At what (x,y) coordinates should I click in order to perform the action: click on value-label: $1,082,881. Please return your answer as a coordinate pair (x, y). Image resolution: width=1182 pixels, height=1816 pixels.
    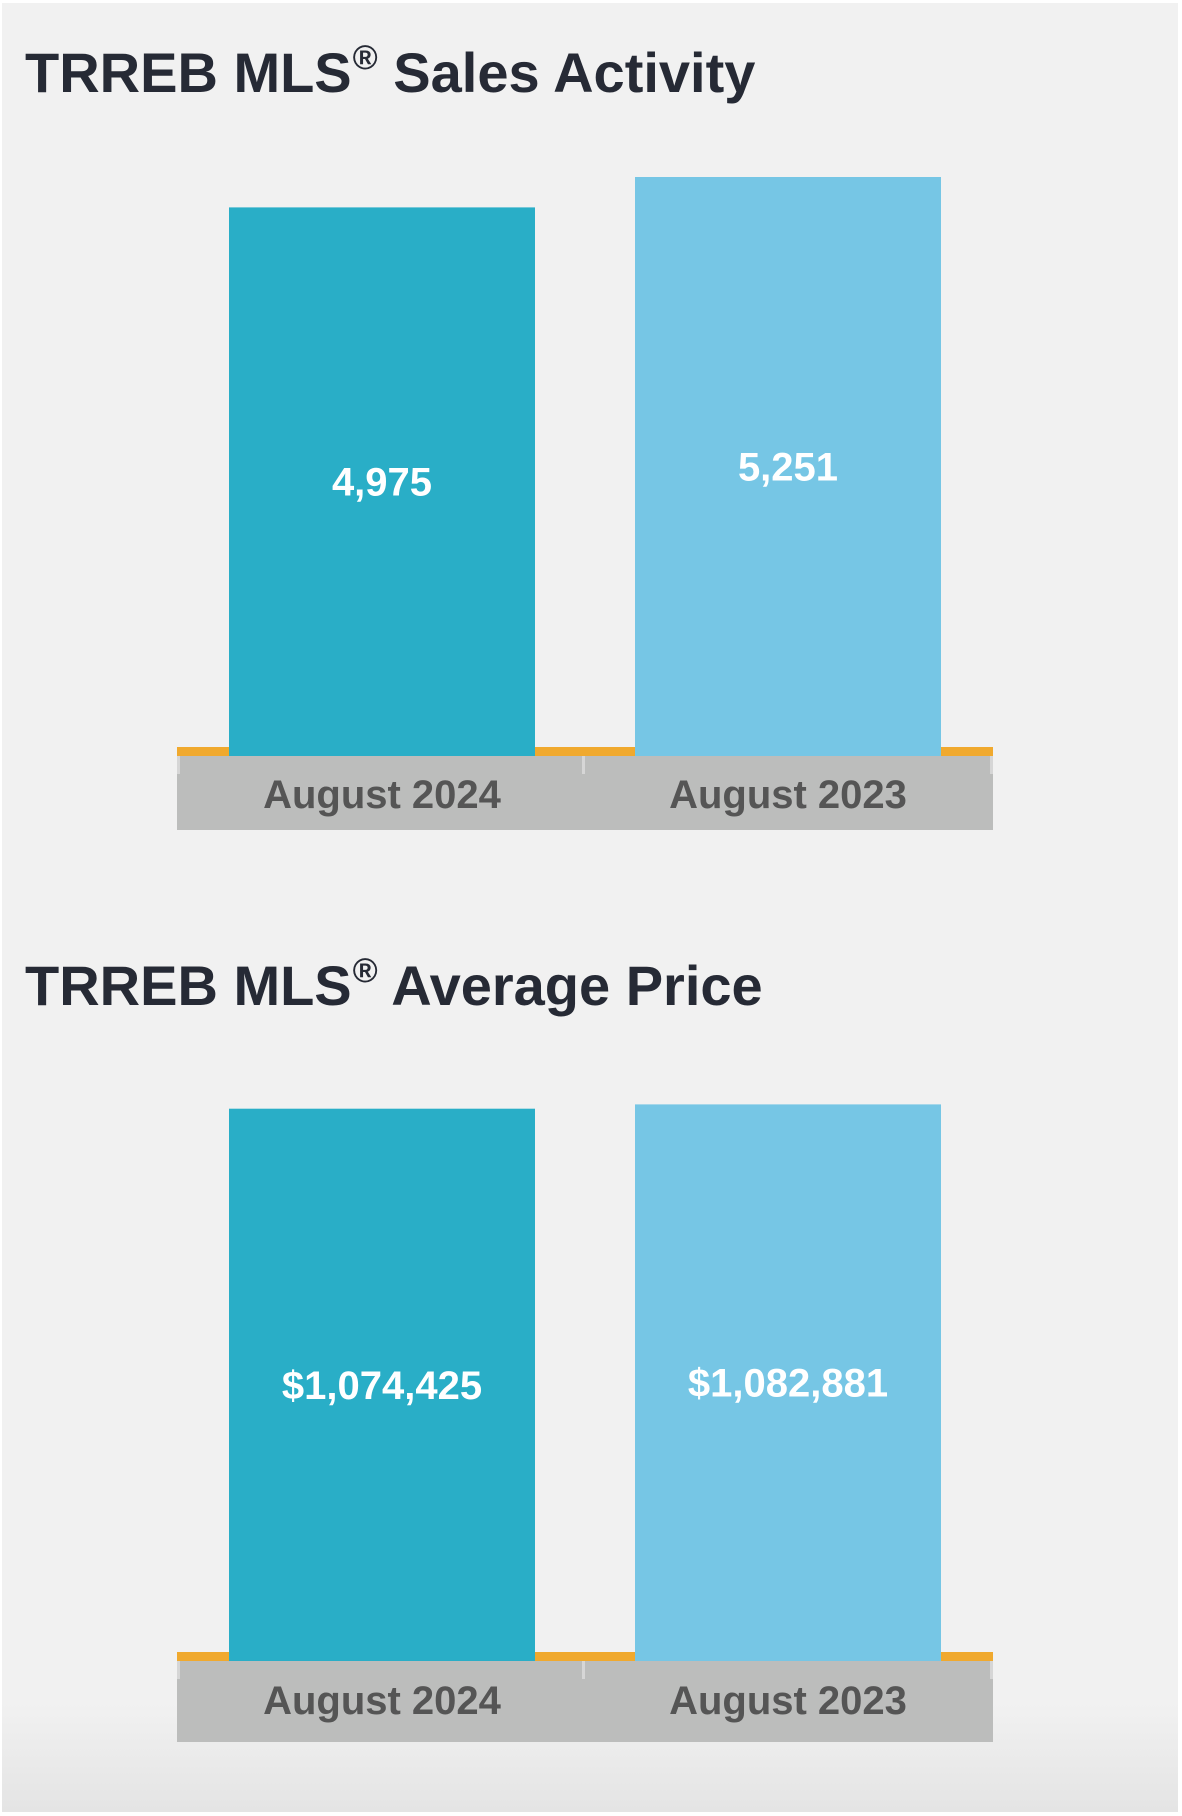
    Looking at the image, I should click on (788, 1384).